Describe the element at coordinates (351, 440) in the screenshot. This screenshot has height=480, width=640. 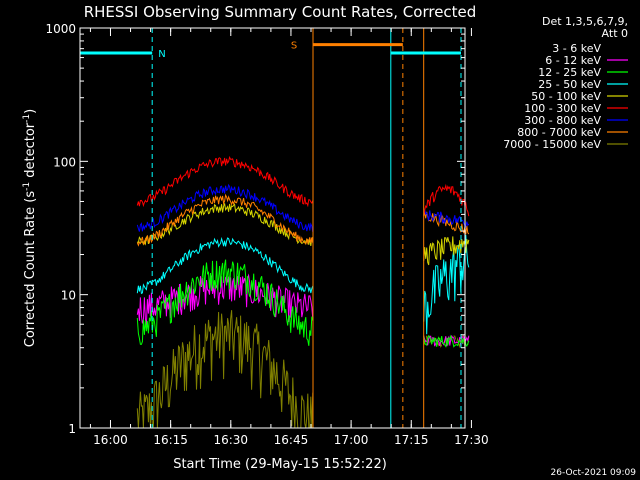
I see `x-tick-label-4: 17:00` at that location.